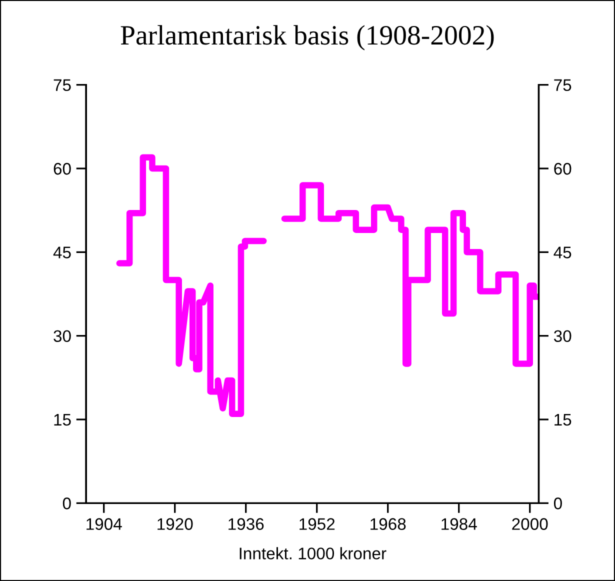 Image resolution: width=615 pixels, height=581 pixels. Describe the element at coordinates (313, 553) in the screenshot. I see `x-axis-title: Inntekt. 1000 kroner` at that location.